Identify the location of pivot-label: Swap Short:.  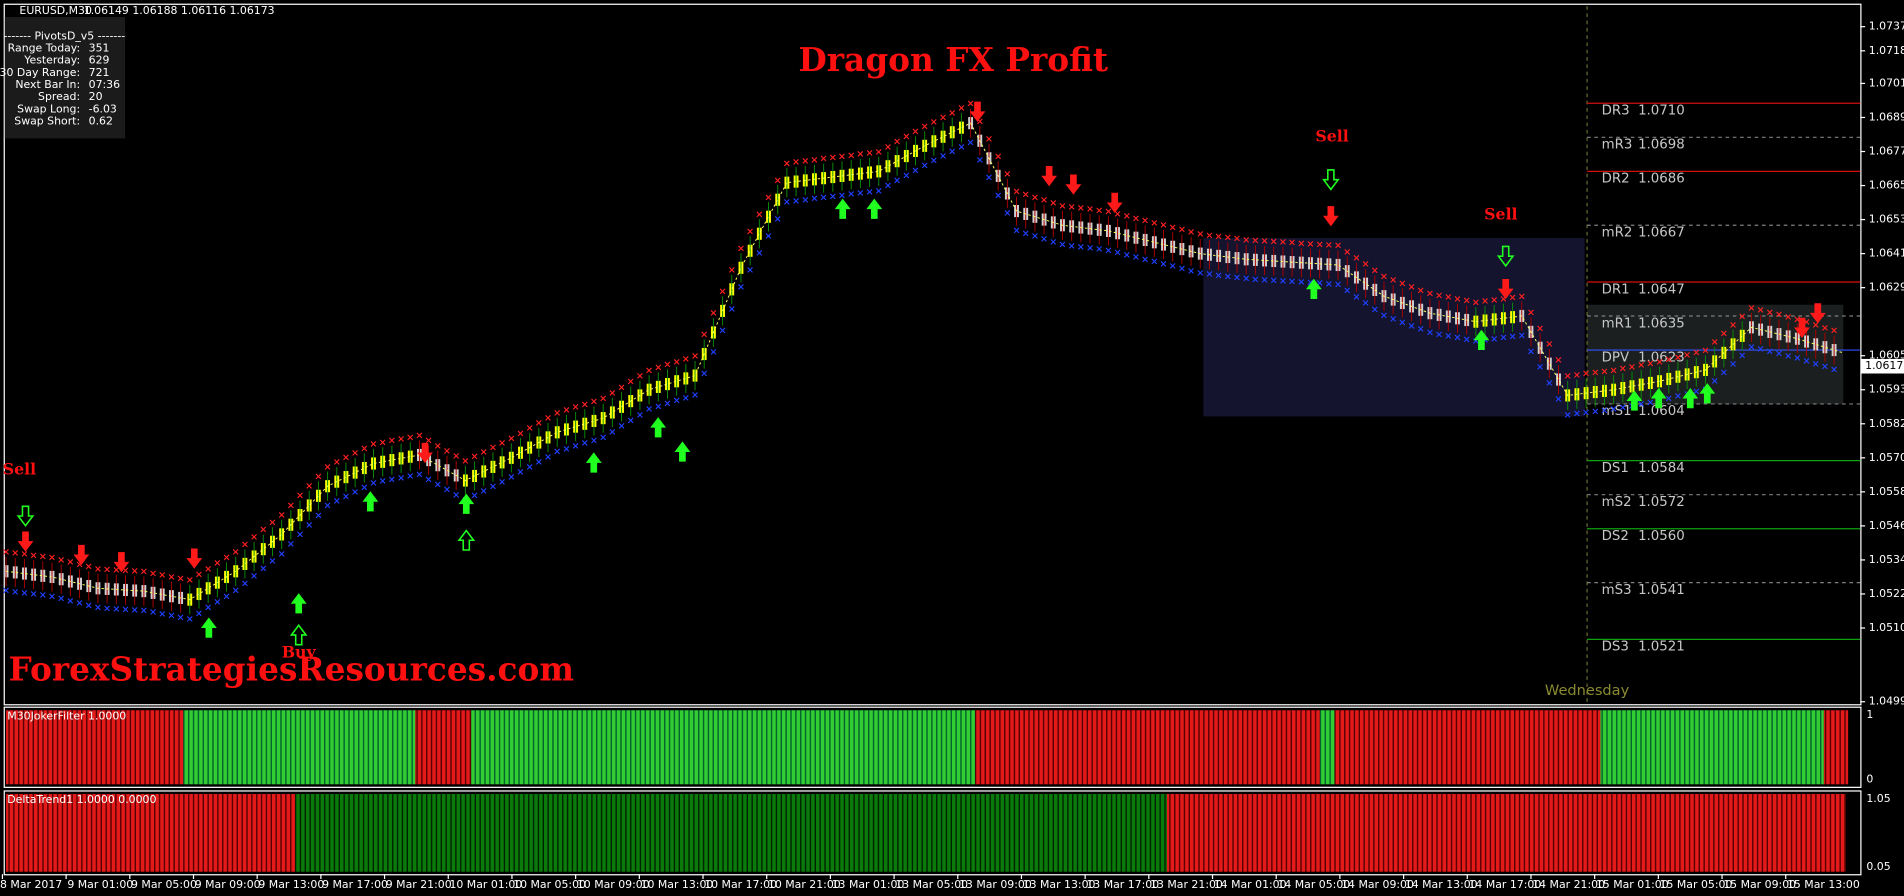
(47, 120).